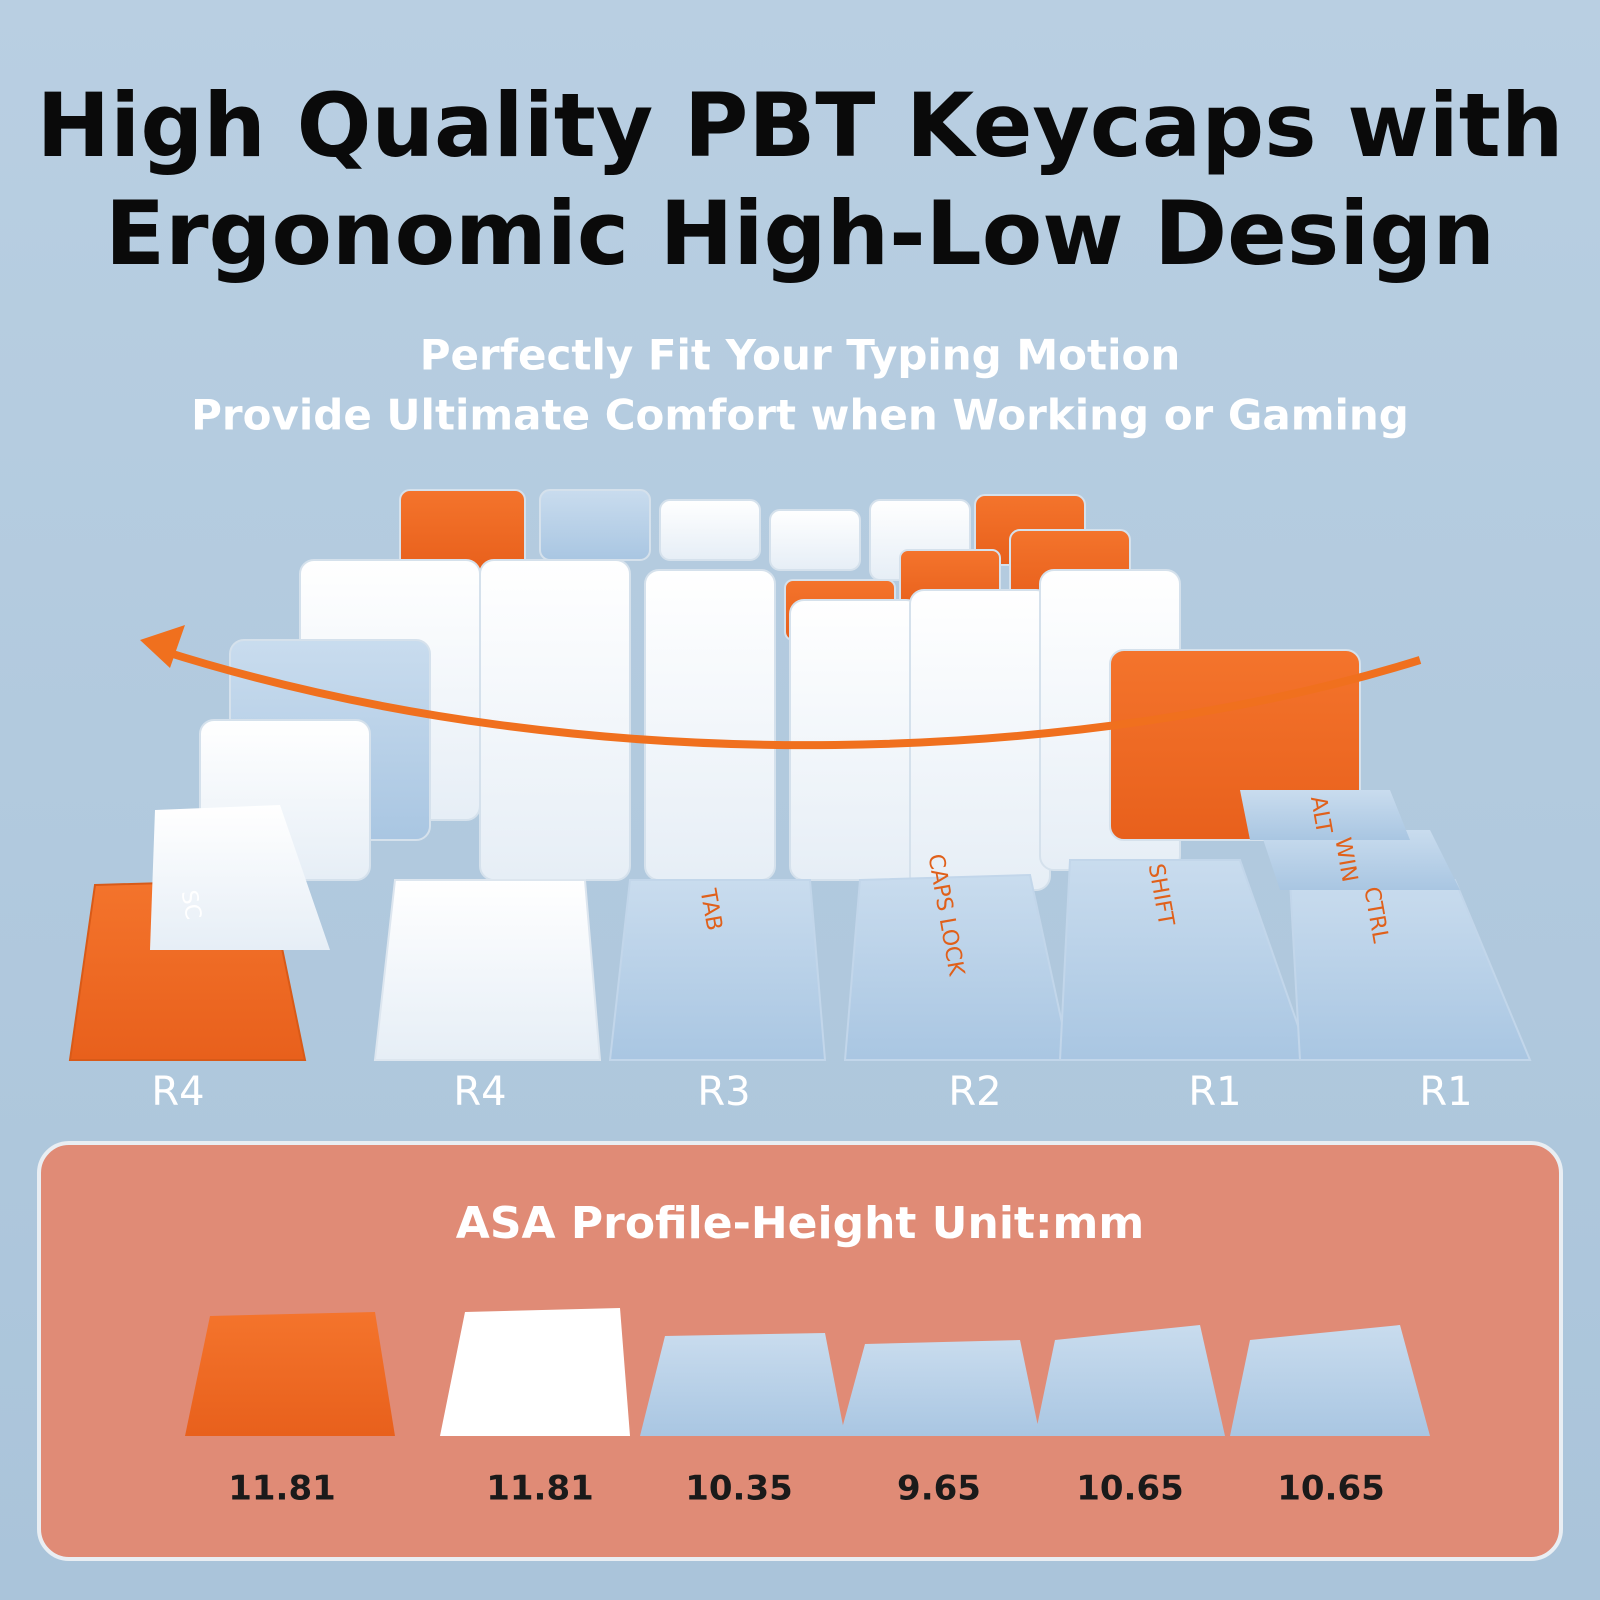 The image size is (1600, 1600). I want to click on motion-arrow, so click(790, 698).